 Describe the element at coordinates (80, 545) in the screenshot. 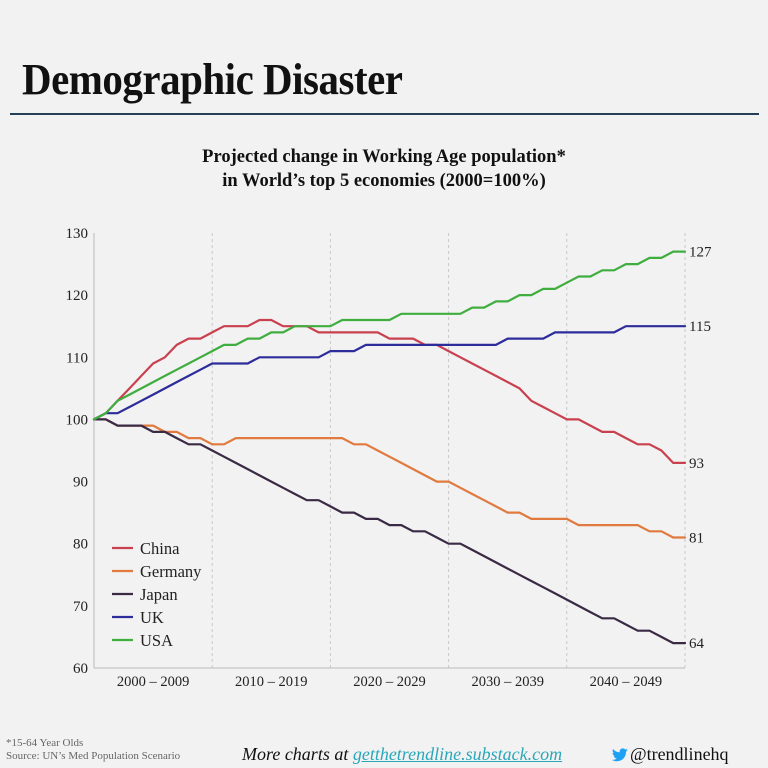

I see `y-tick-80: 80` at that location.